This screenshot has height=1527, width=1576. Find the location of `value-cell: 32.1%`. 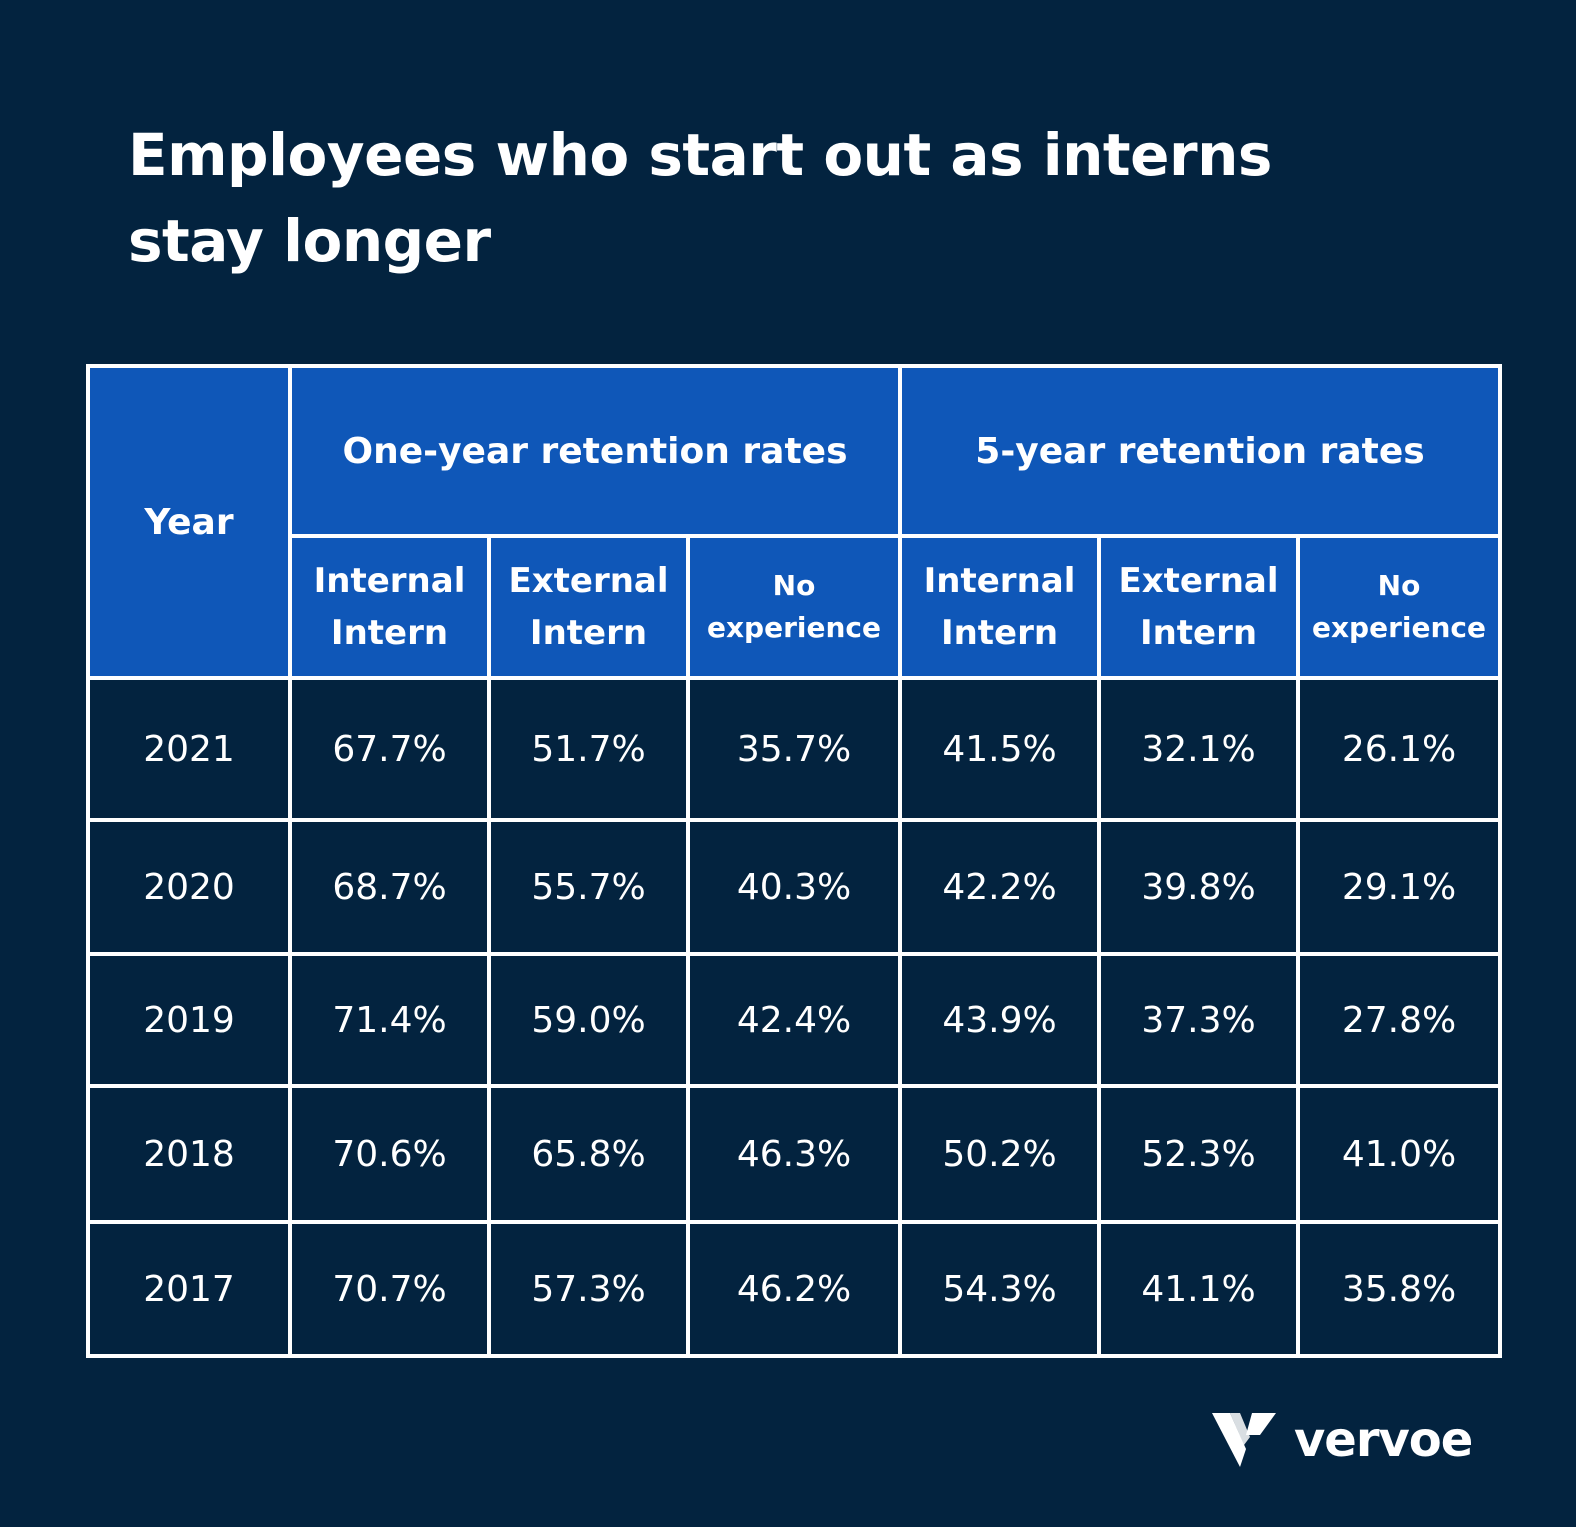

value-cell: 32.1% is located at coordinates (1199, 749).